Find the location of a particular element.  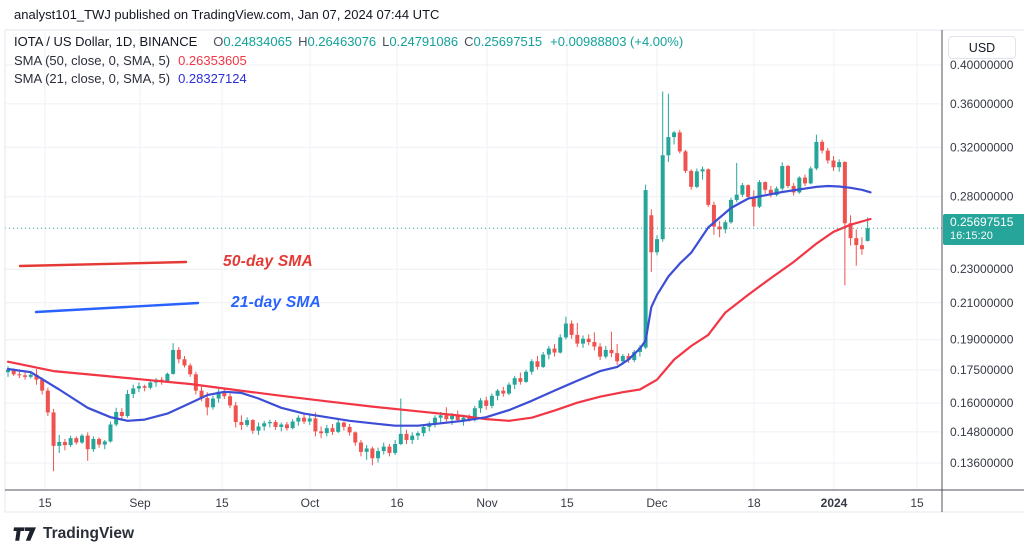

sma50-indicator-value: 0.26353605 is located at coordinates (212, 60).